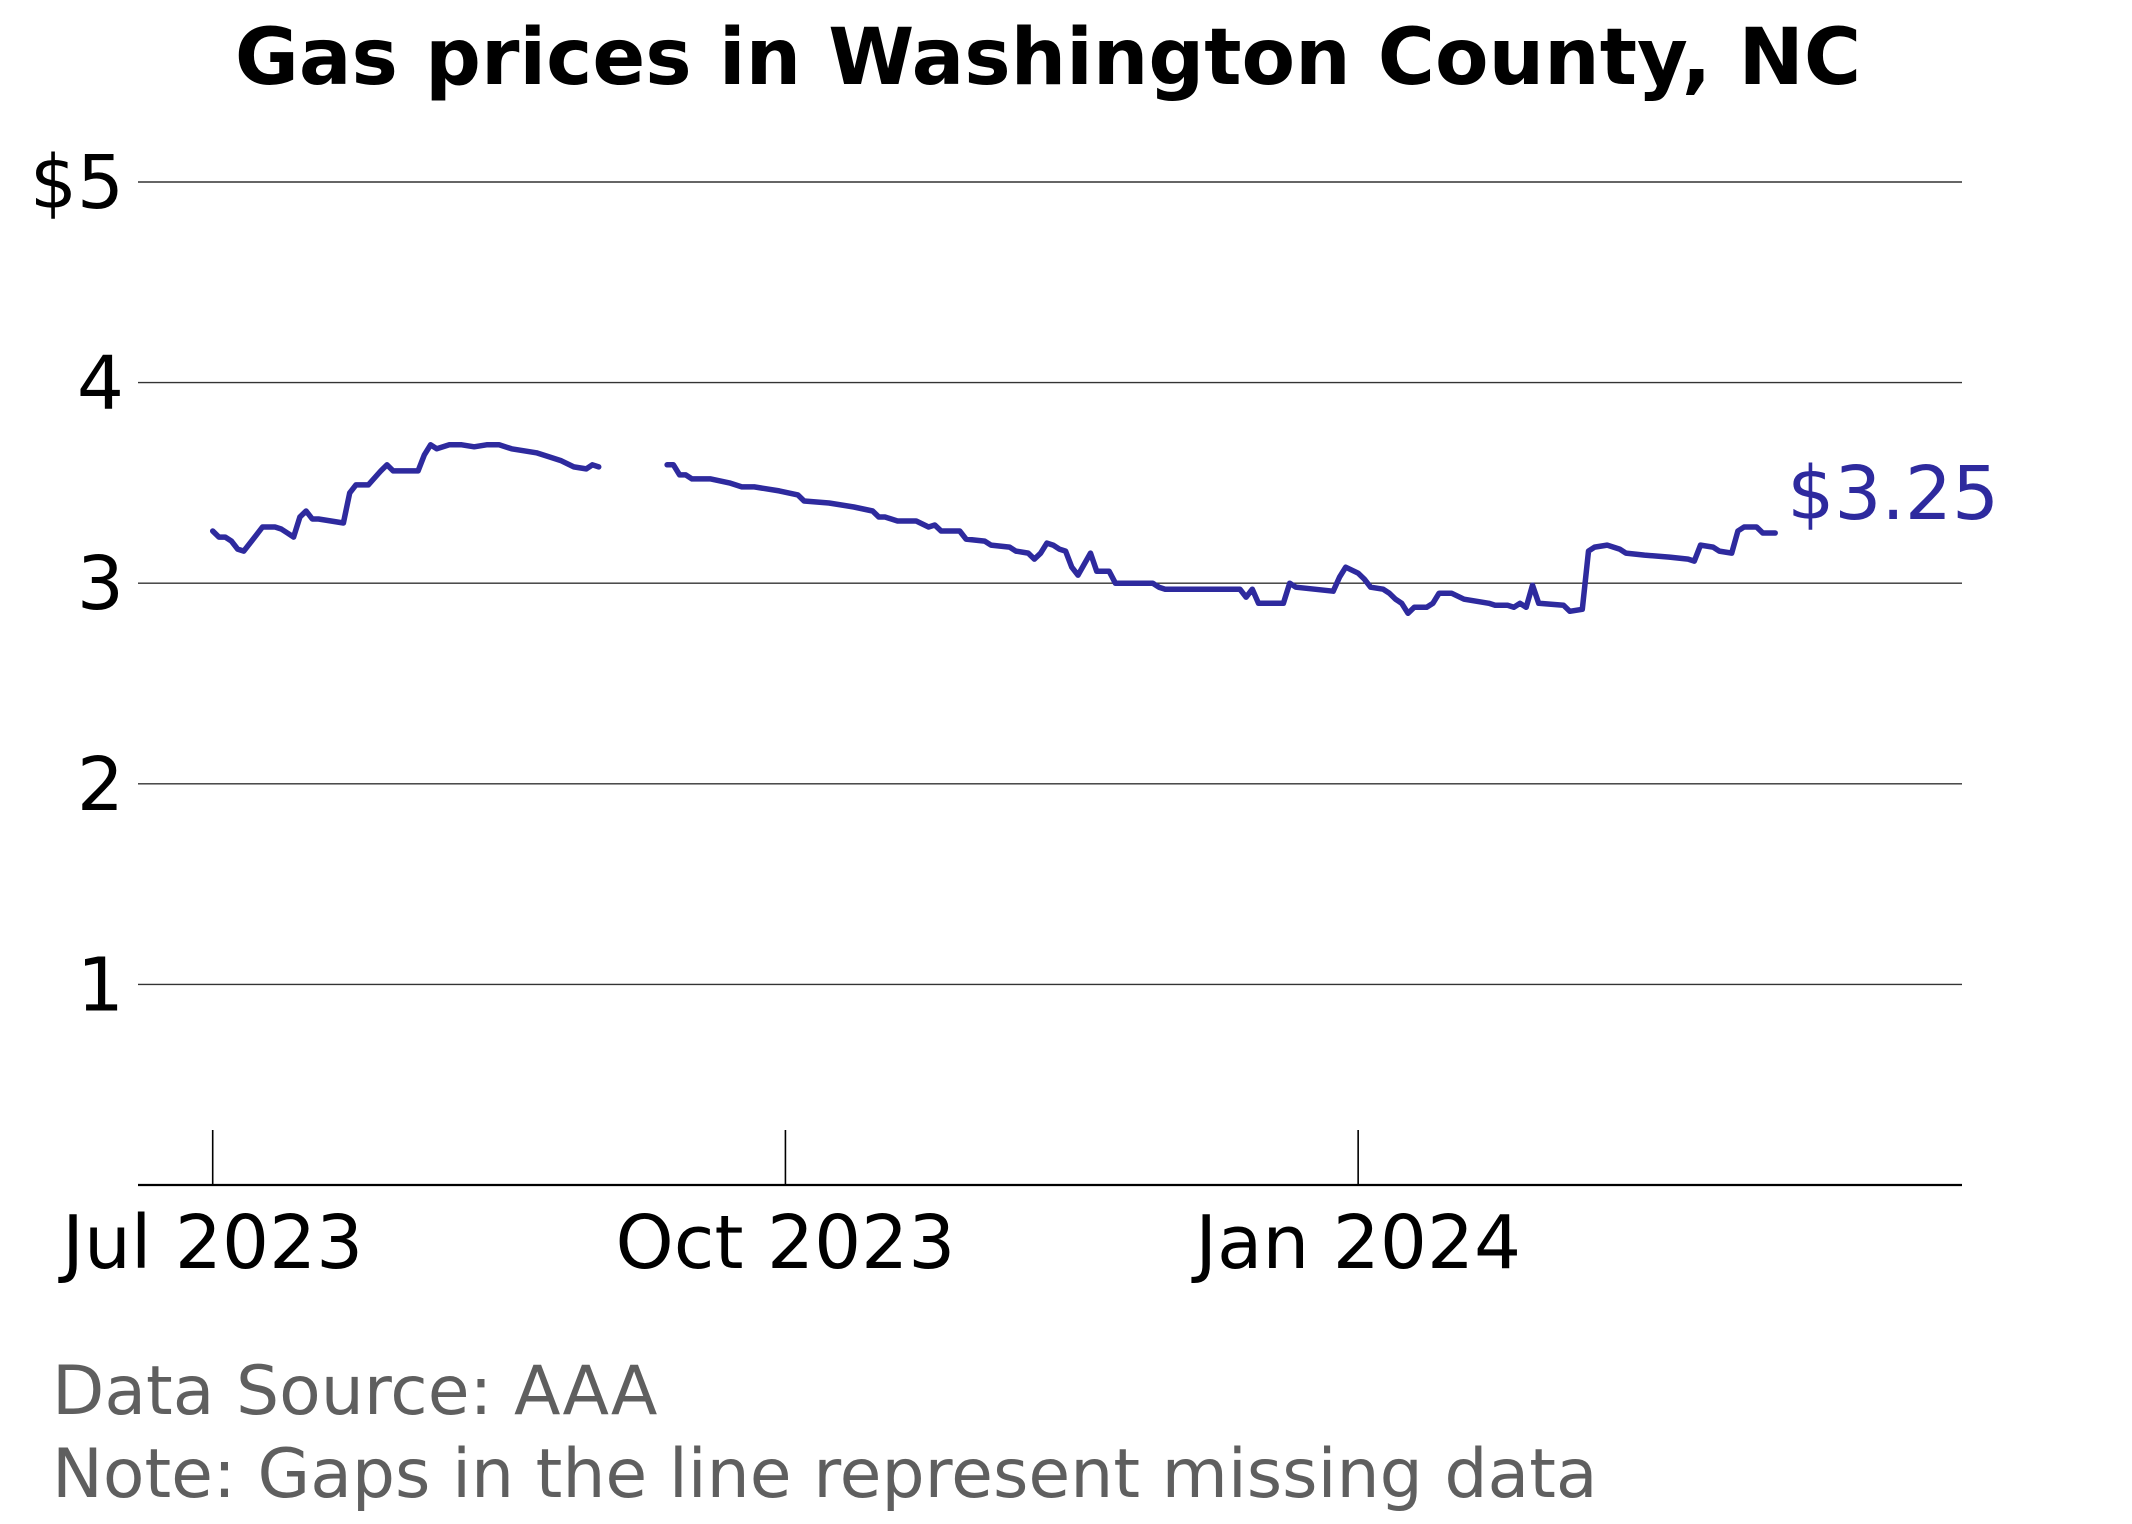 The image size is (2132, 1524). I want to click on chart-title: Gas prices in Washington County, NC, so click(1048, 58).